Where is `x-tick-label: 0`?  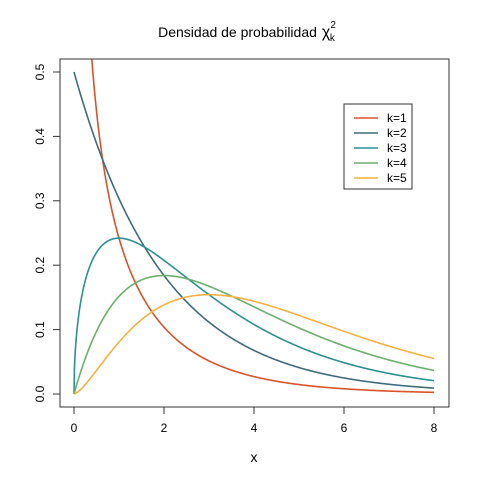 x-tick-label: 0 is located at coordinates (74, 428).